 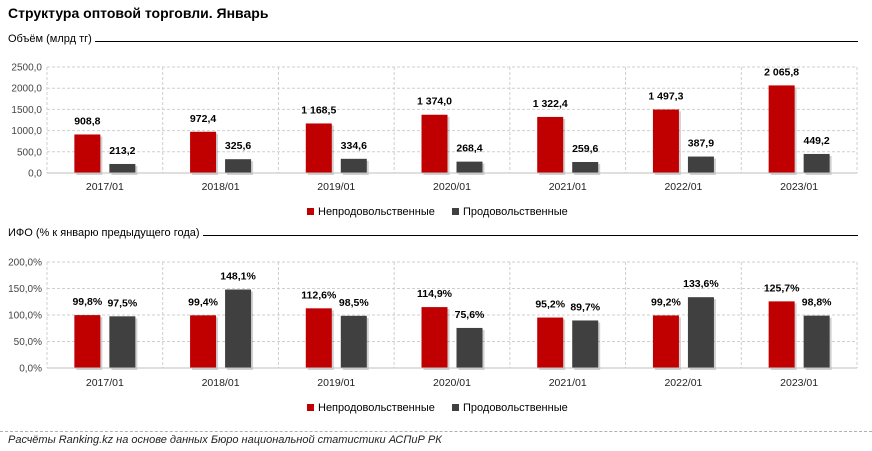 I want to click on y-tick-label: 200,0%, so click(x=25, y=263).